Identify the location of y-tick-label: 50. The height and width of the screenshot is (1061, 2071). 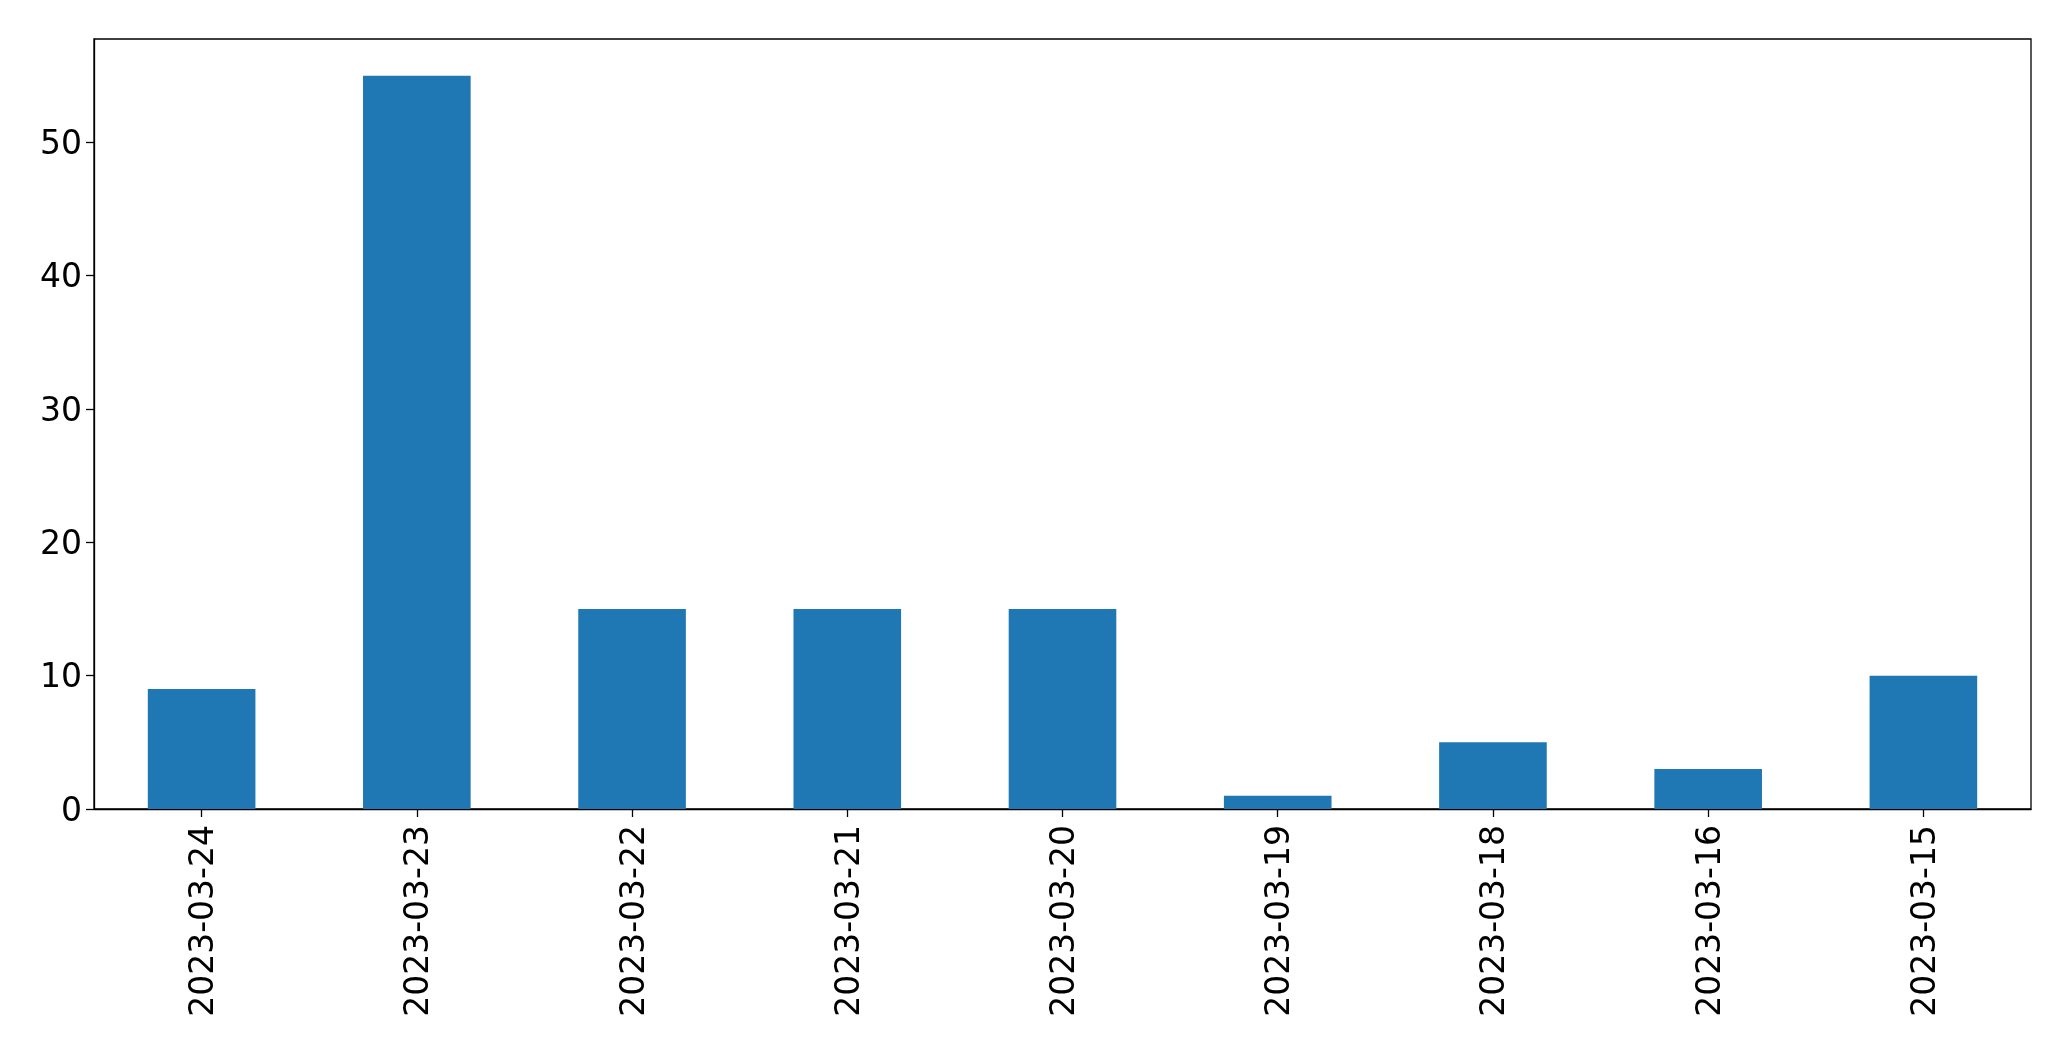
(61, 142).